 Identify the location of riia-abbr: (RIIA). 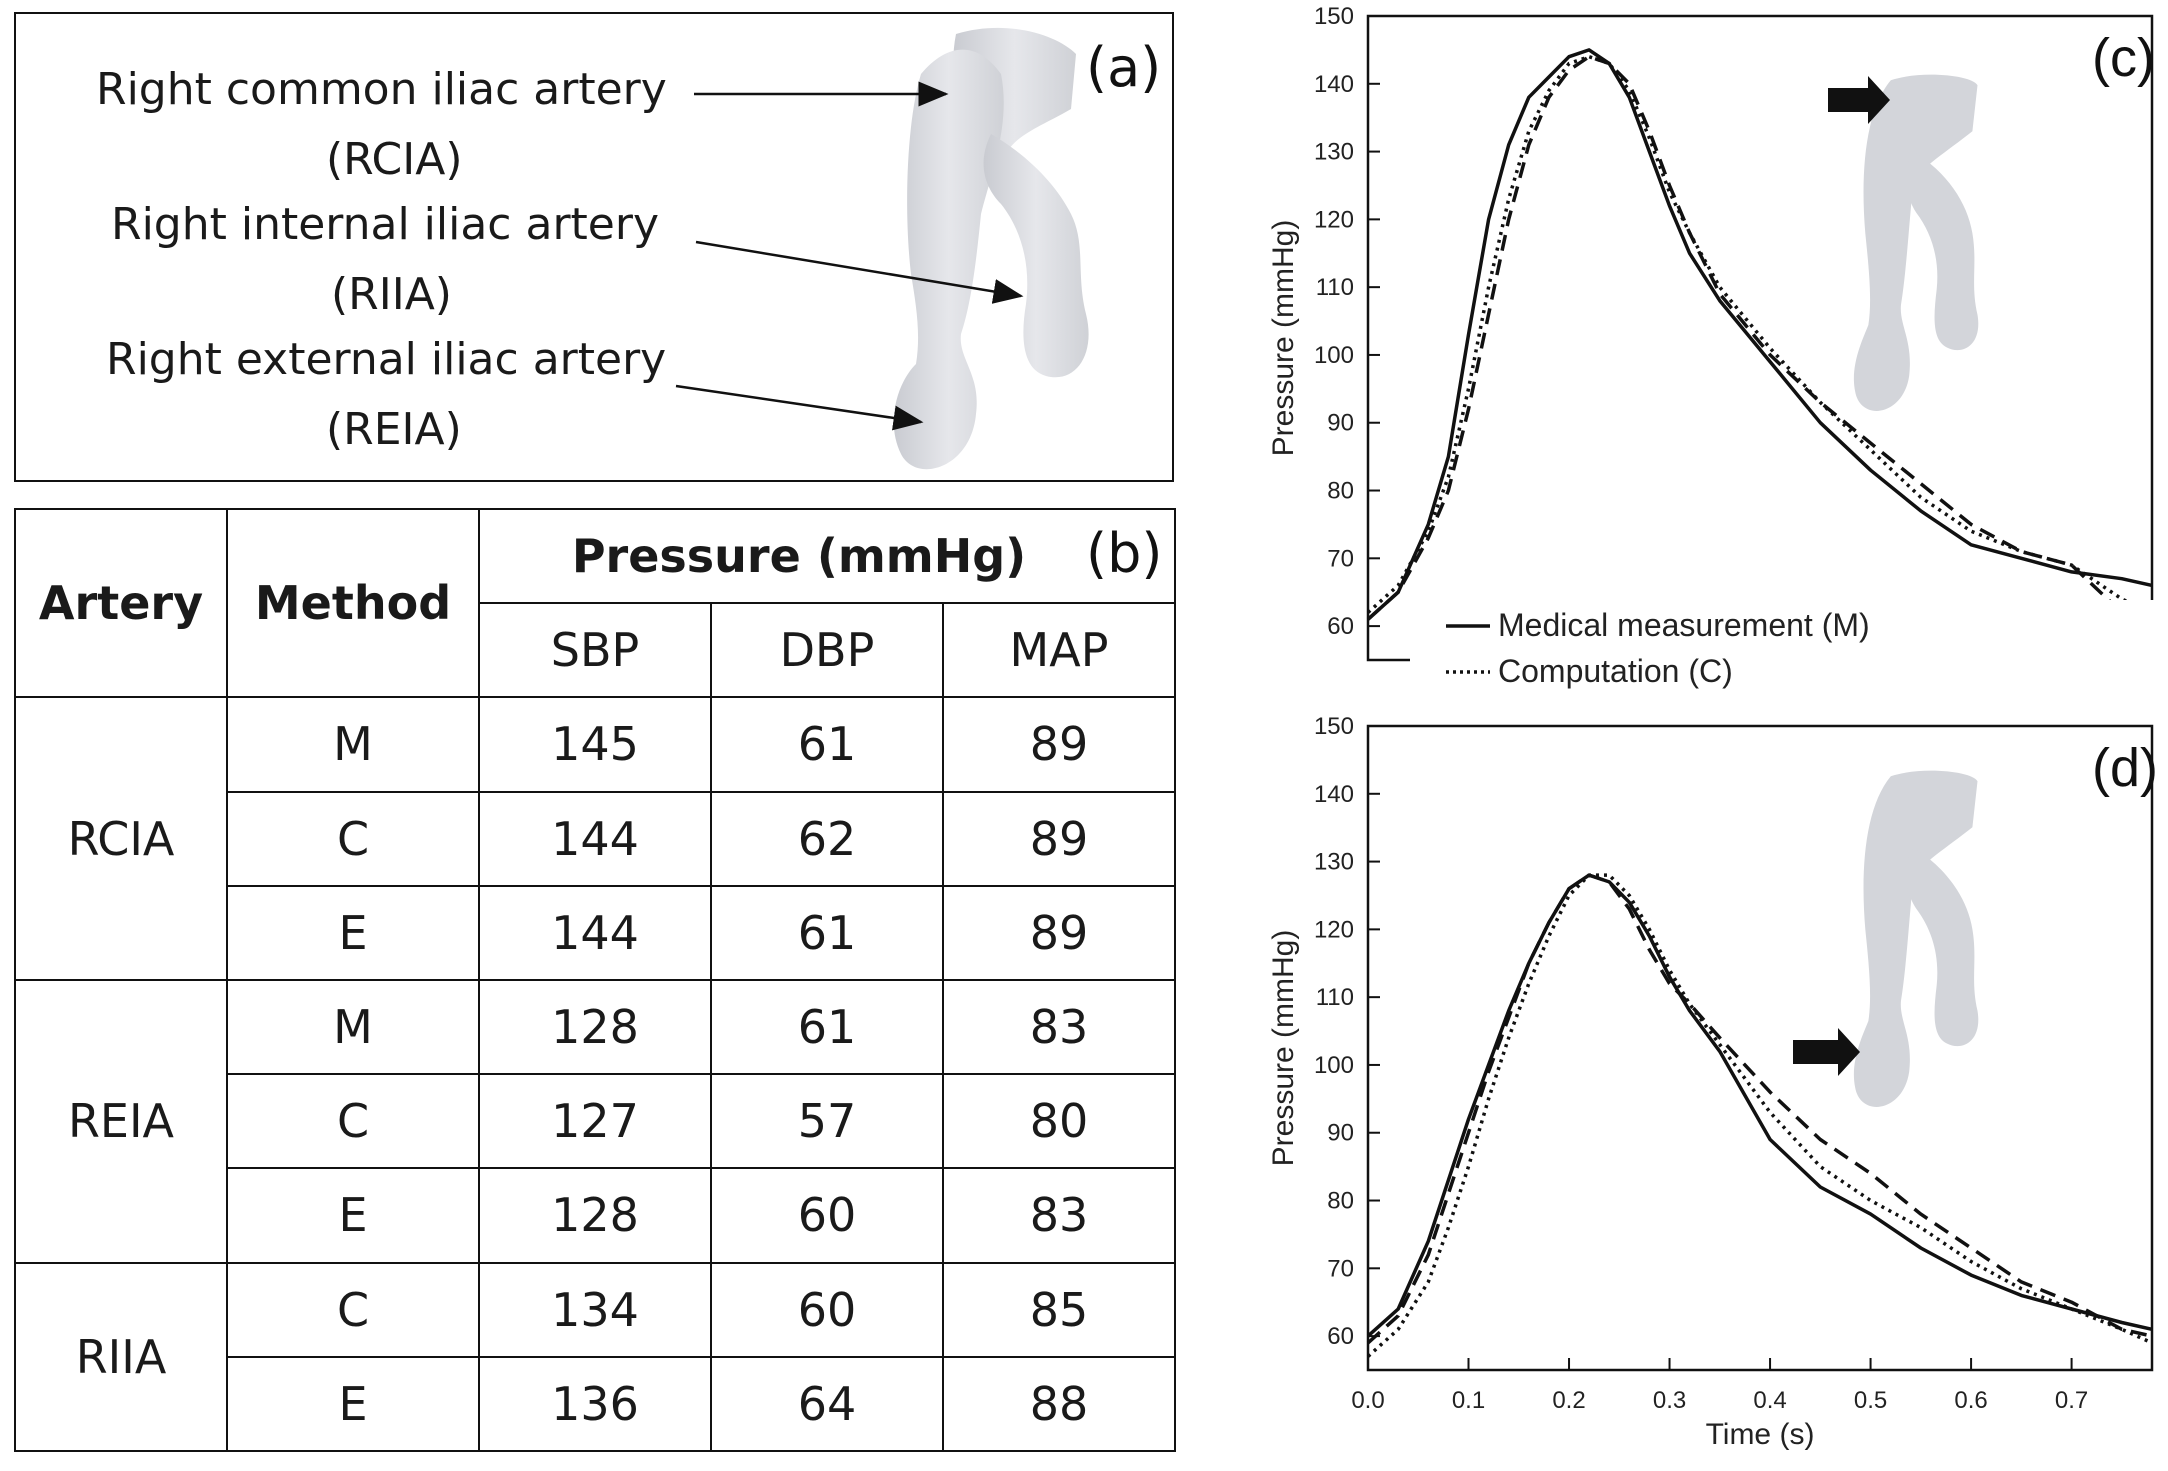
(391, 294).